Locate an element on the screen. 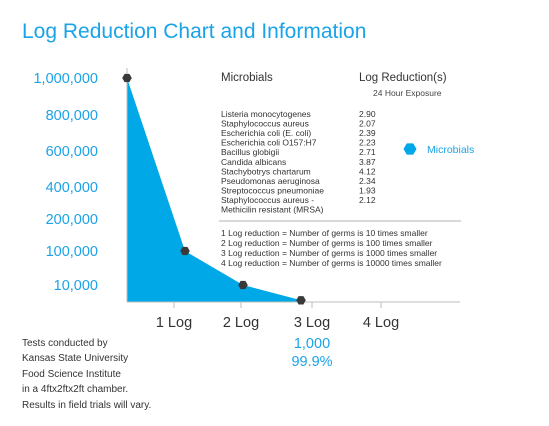 This screenshot has width=549, height=426. y-tick-label: 1,000,000 is located at coordinates (65, 79).